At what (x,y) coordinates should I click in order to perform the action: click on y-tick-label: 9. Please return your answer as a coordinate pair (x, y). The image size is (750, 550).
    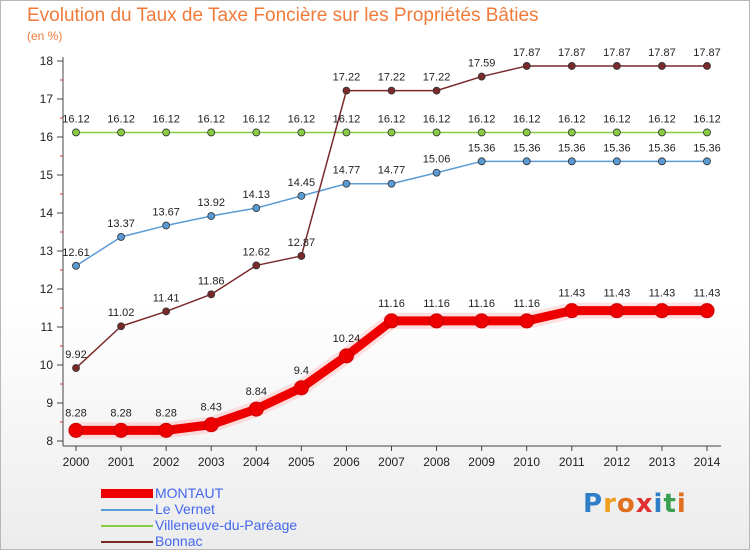
    Looking at the image, I should click on (49, 403).